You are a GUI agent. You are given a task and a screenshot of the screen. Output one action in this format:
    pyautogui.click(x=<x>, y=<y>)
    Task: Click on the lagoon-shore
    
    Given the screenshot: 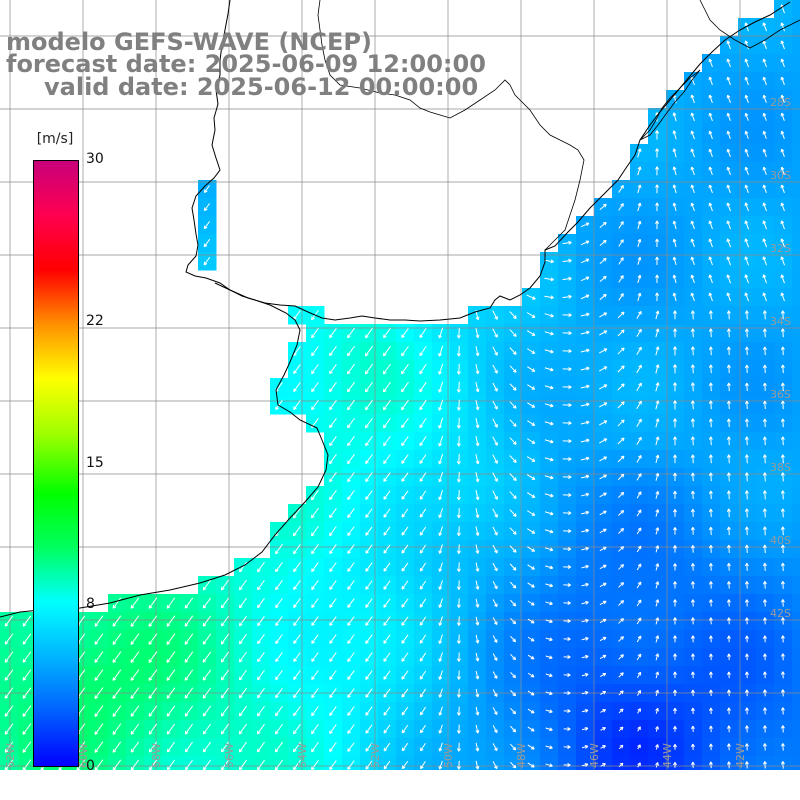 What is the action you would take?
    pyautogui.click(x=670, y=105)
    